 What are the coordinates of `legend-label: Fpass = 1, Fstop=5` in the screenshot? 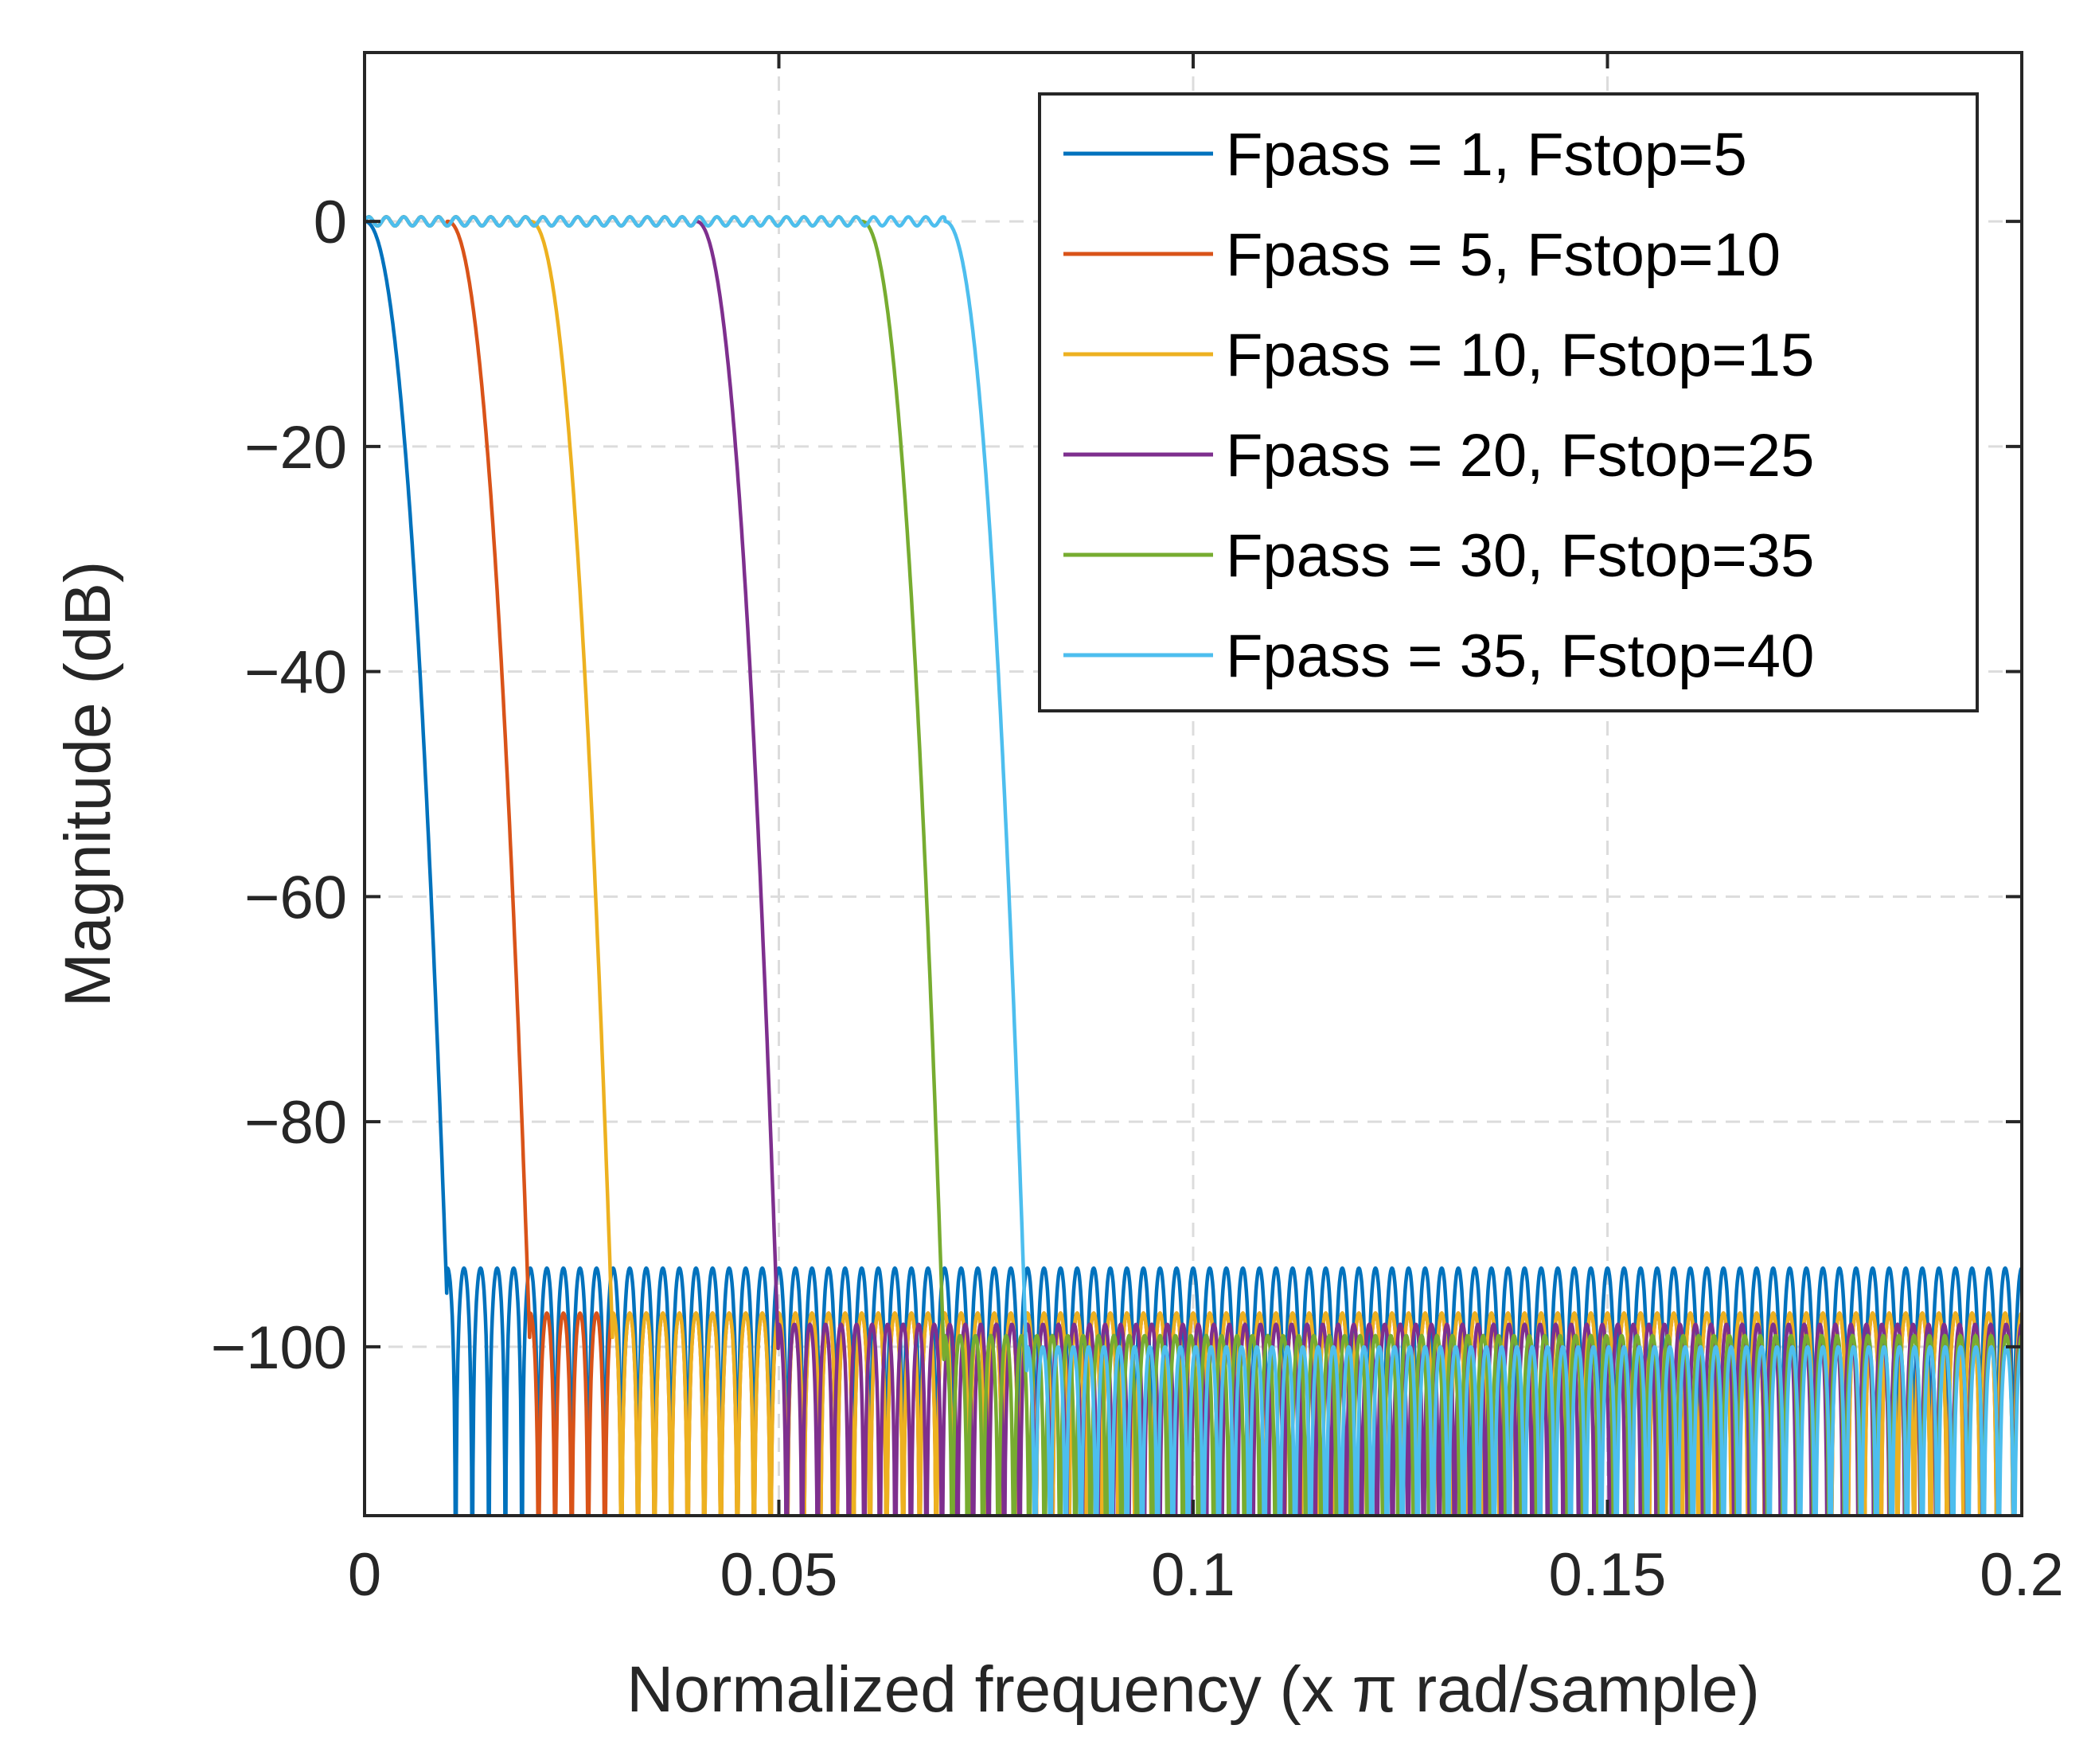 It's located at (1487, 155).